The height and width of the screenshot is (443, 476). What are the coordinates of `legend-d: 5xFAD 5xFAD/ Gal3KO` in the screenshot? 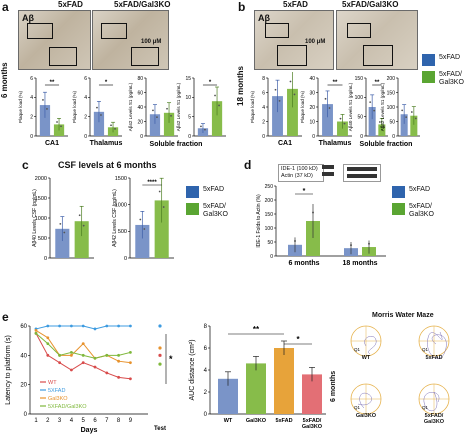 It's located at (420, 205).